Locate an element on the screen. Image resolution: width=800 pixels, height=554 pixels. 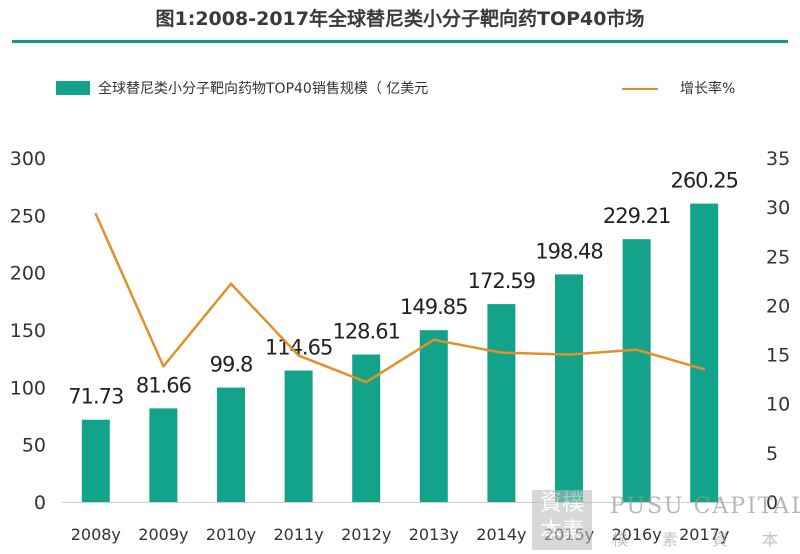
chart-title: 图1:2008-2017年全球替尼类小分子靶向药TOP40市场 is located at coordinates (400, 19).